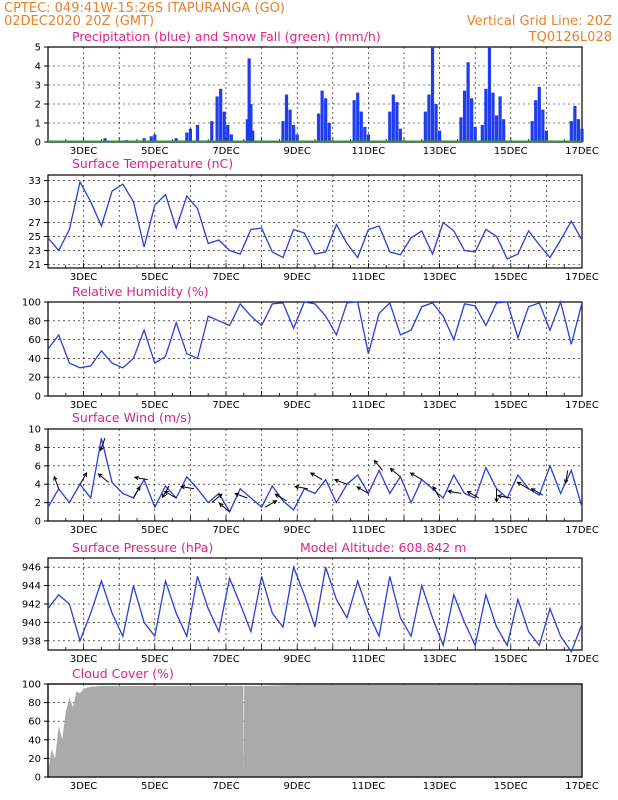 The image size is (618, 800). I want to click on y-tick-label: 3, so click(38, 86).